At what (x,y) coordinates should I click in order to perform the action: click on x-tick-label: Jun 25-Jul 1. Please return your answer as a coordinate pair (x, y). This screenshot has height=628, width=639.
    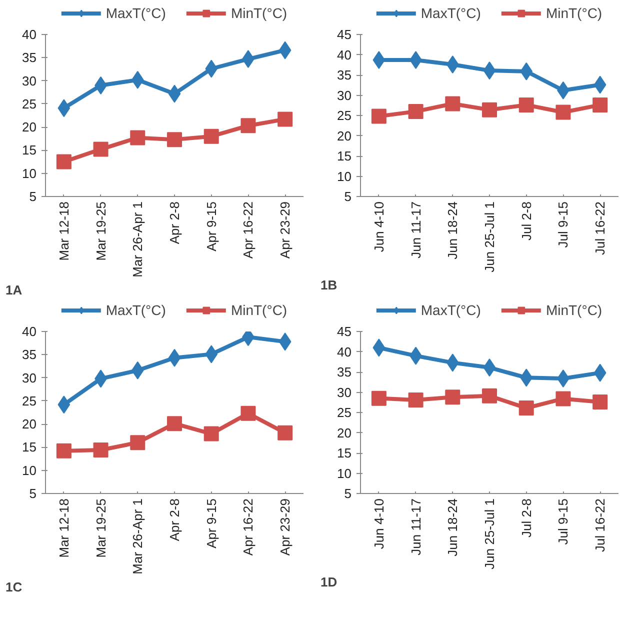
    Looking at the image, I should click on (489, 236).